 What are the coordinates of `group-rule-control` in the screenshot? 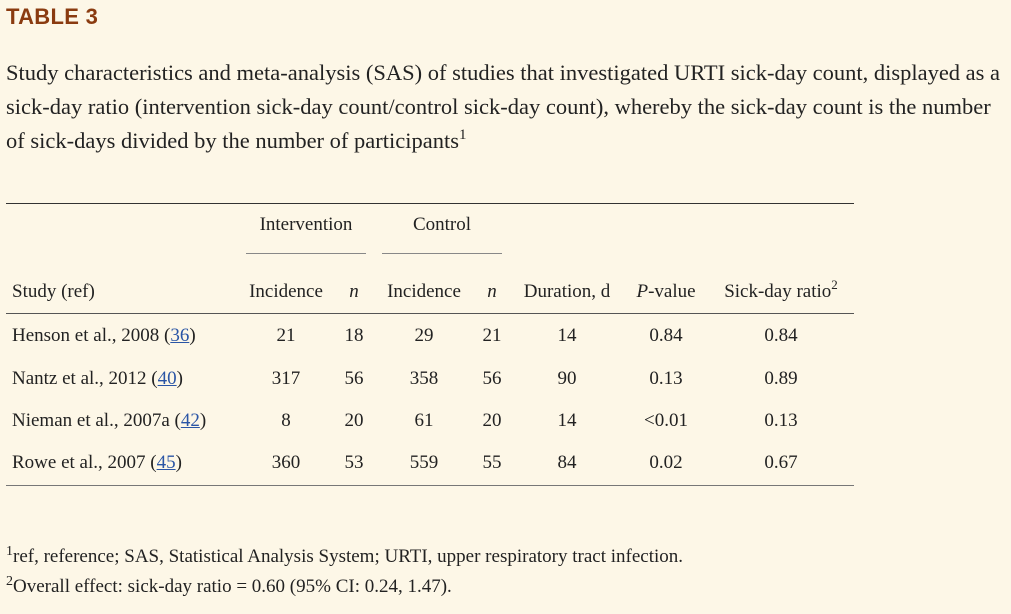 It's located at (442, 253).